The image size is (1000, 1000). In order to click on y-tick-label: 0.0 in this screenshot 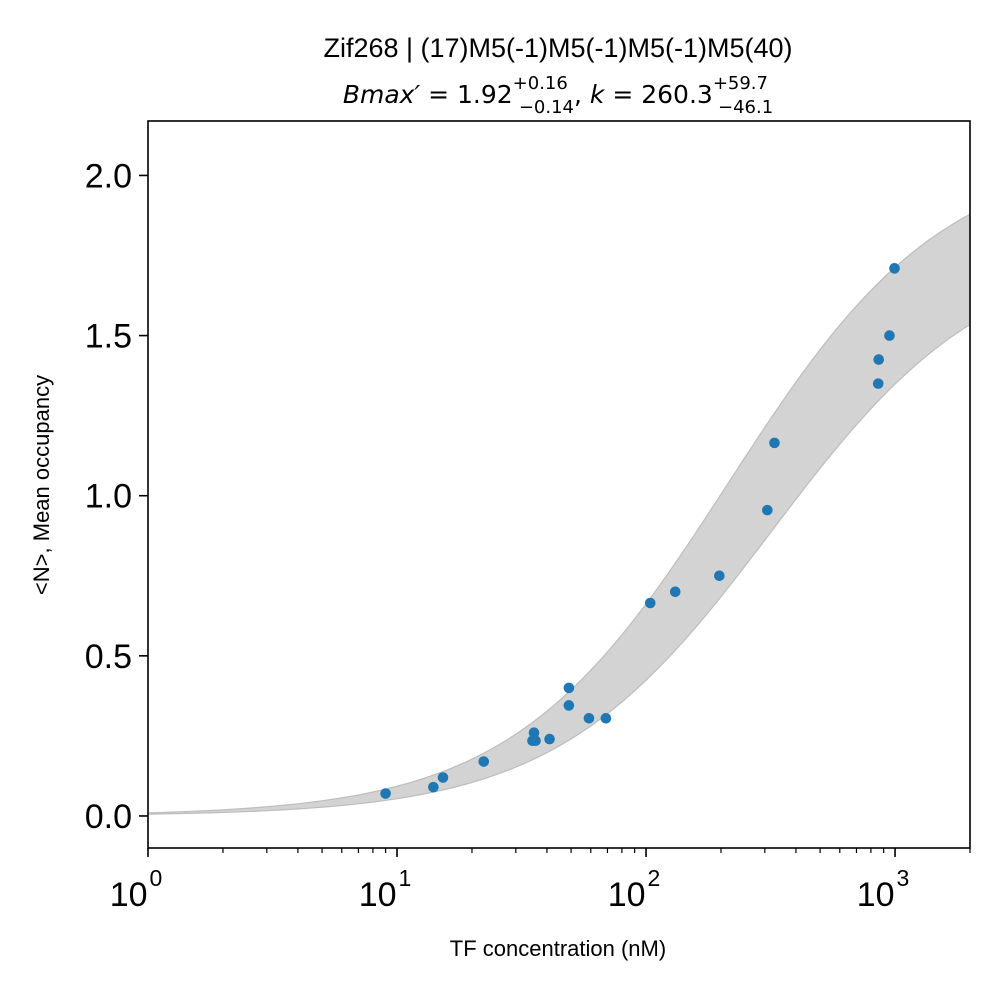, I will do `click(108, 817)`.